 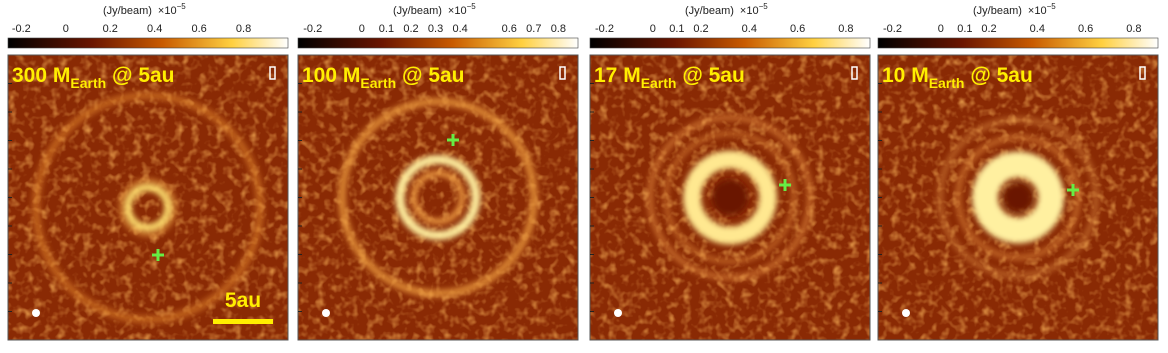 I want to click on scalebar, so click(x=243, y=321).